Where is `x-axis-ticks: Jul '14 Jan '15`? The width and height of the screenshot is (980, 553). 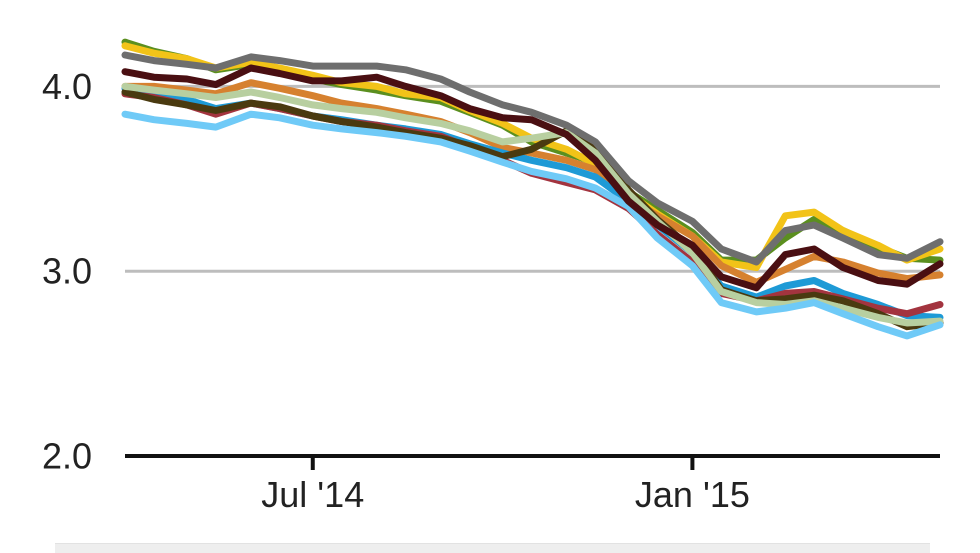
x-axis-ticks: Jul '14 Jan '15 is located at coordinates (505, 485).